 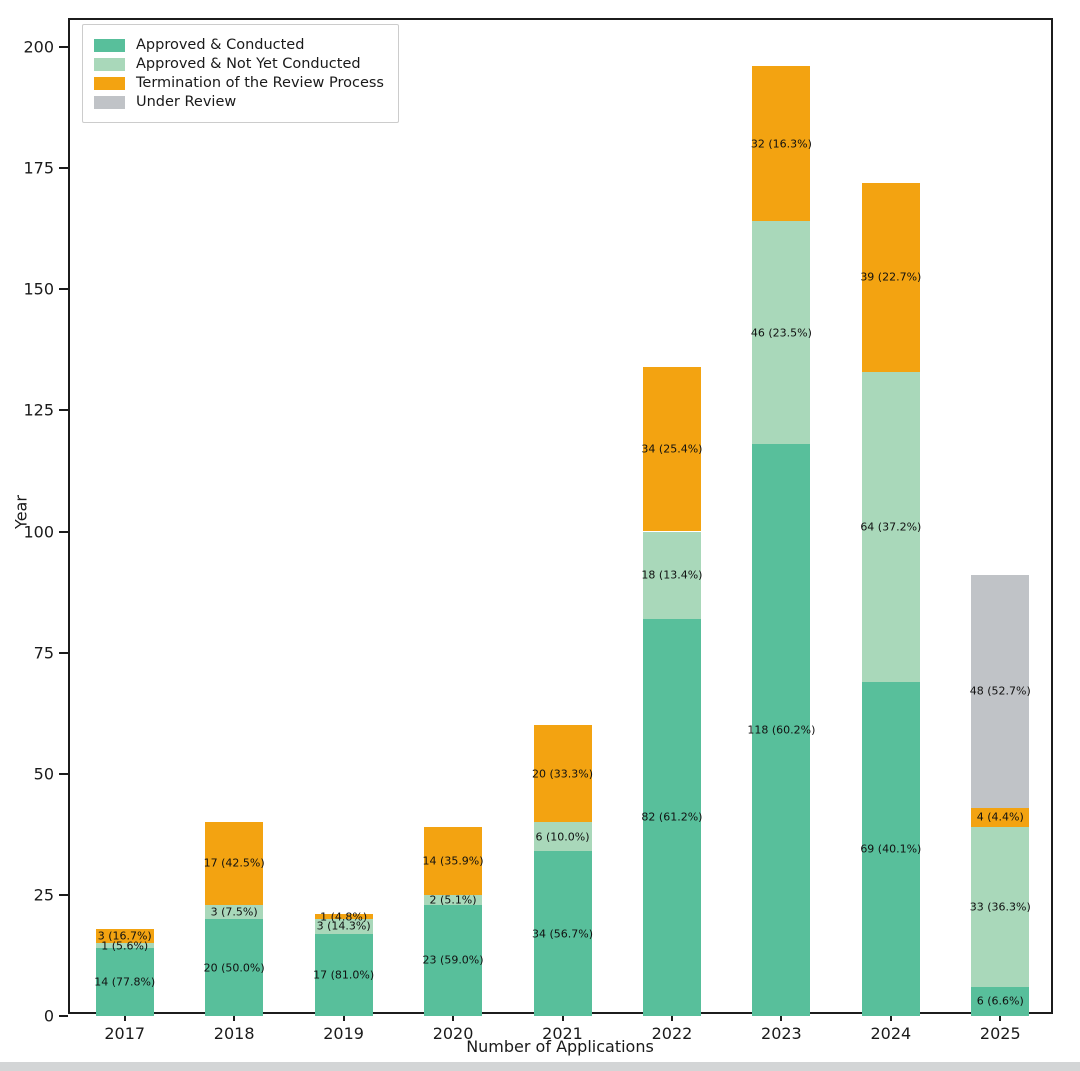 What do you see at coordinates (344, 975) in the screenshot?
I see `segment-label-2019-1: 17 (81.0%)` at bounding box center [344, 975].